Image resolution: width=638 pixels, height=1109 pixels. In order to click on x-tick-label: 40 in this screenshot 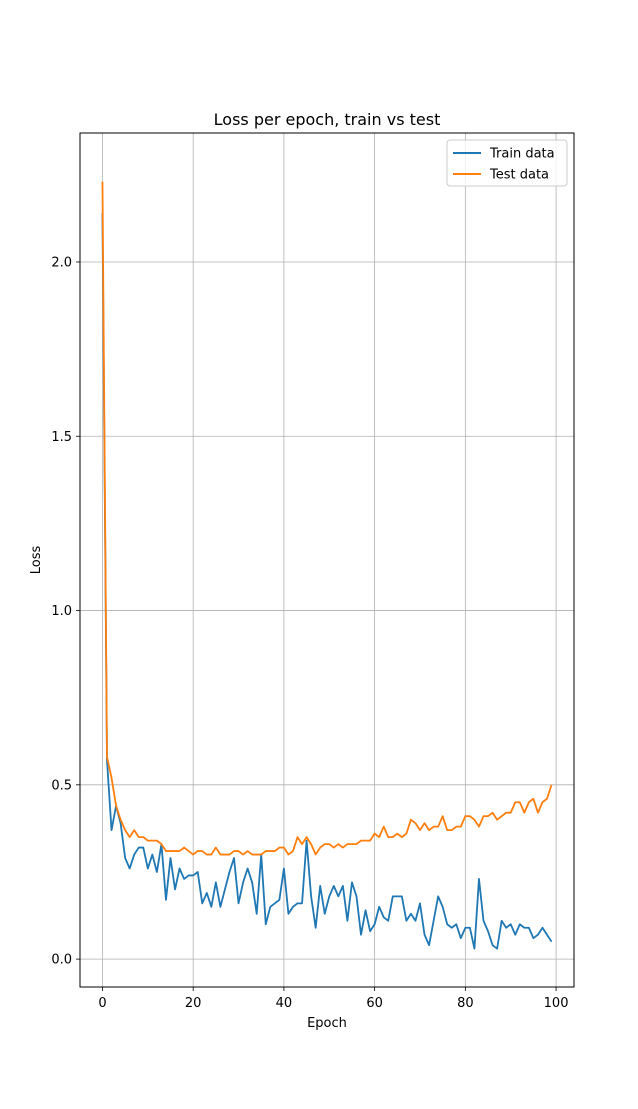, I will do `click(284, 1003)`.